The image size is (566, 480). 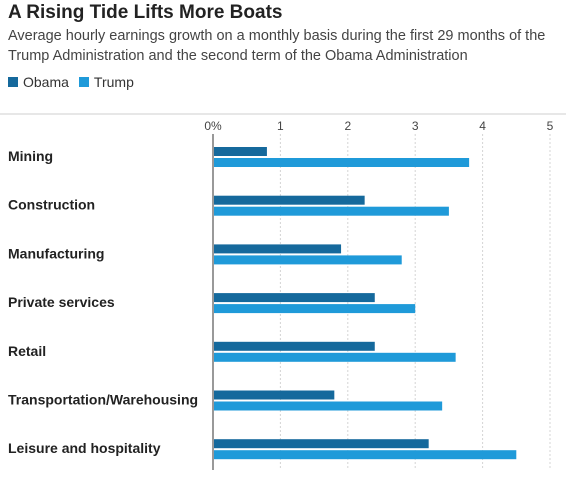 What do you see at coordinates (213, 126) in the screenshot?
I see `x-tick-label: 0%` at bounding box center [213, 126].